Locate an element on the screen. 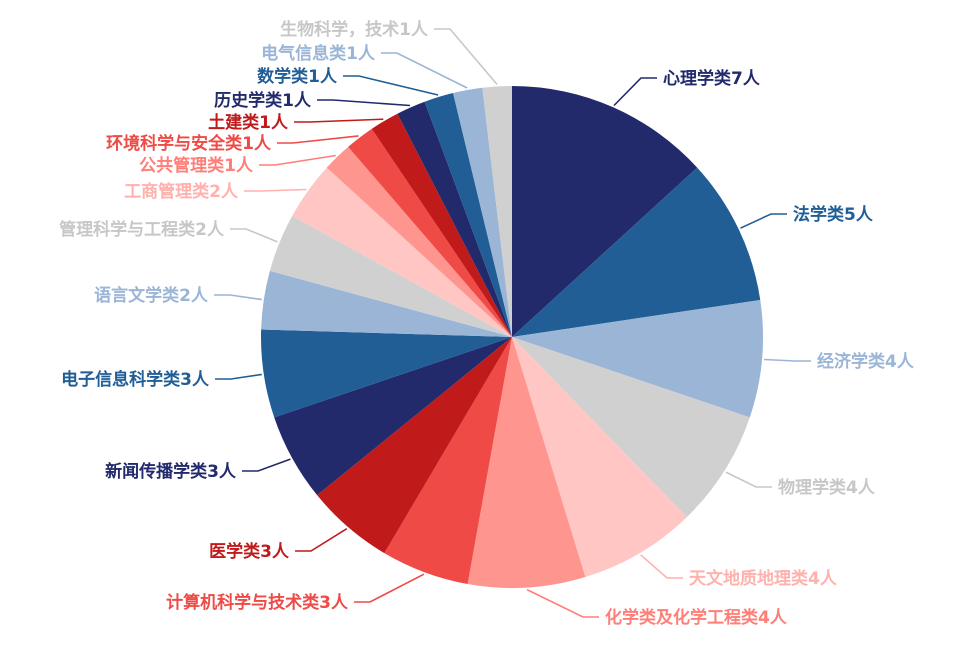  slice-label: 医学类3人 is located at coordinates (249, 551).